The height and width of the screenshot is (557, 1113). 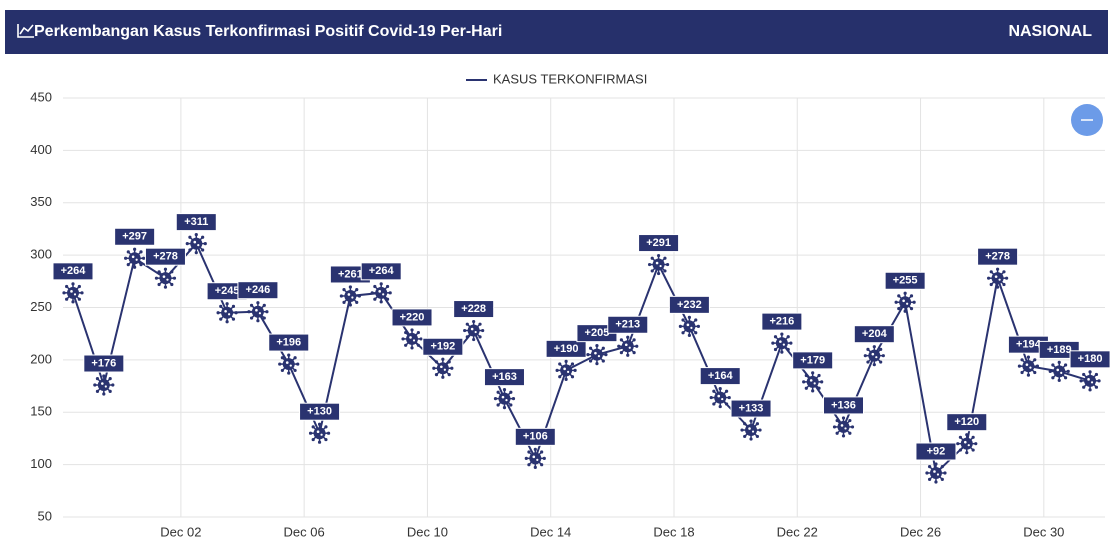 I want to click on x-tick-label: Dec 10, so click(x=427, y=531).